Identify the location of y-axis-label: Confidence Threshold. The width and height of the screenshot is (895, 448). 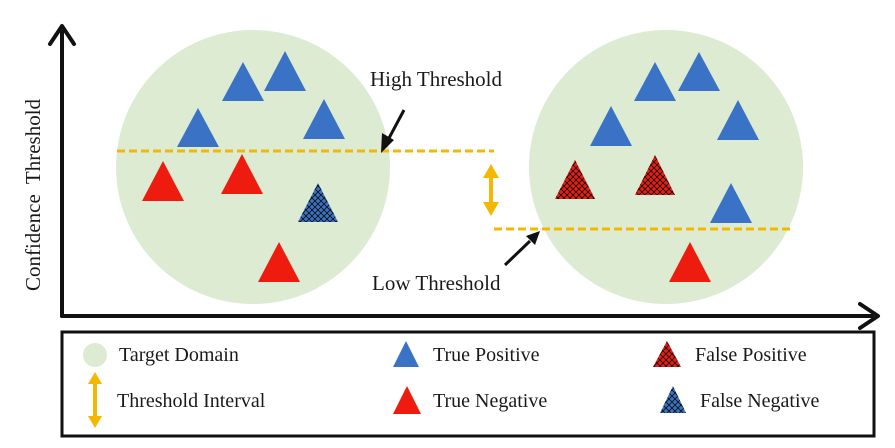
(33, 194).